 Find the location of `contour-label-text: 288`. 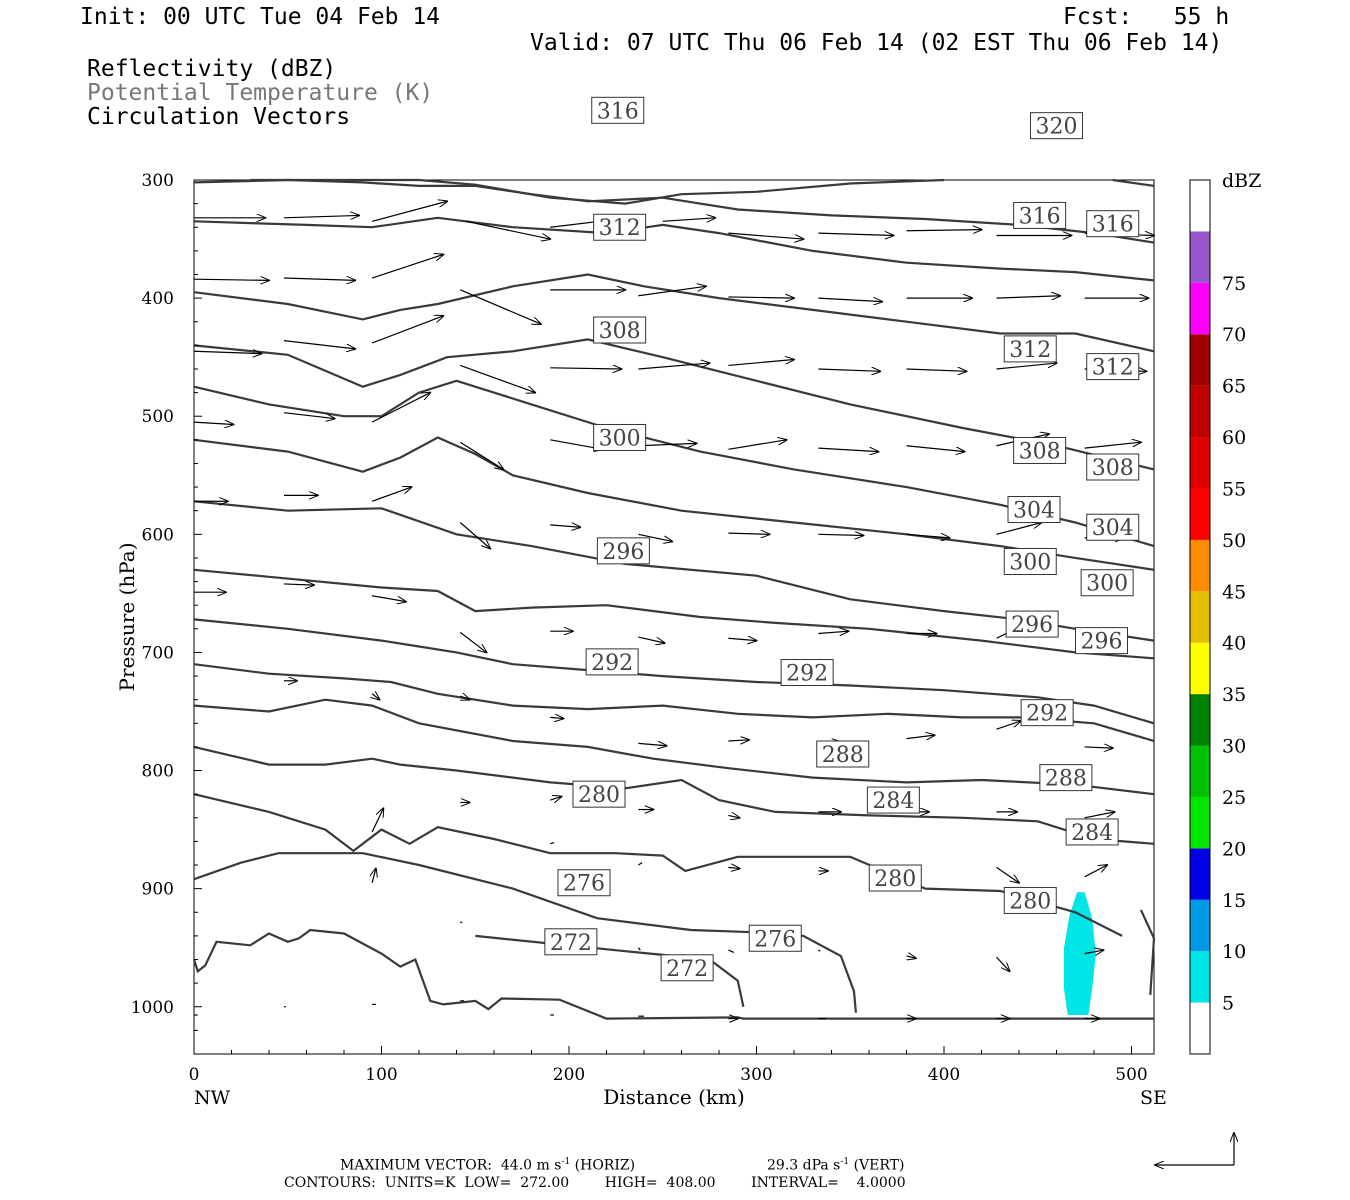

contour-label-text: 288 is located at coordinates (843, 755).